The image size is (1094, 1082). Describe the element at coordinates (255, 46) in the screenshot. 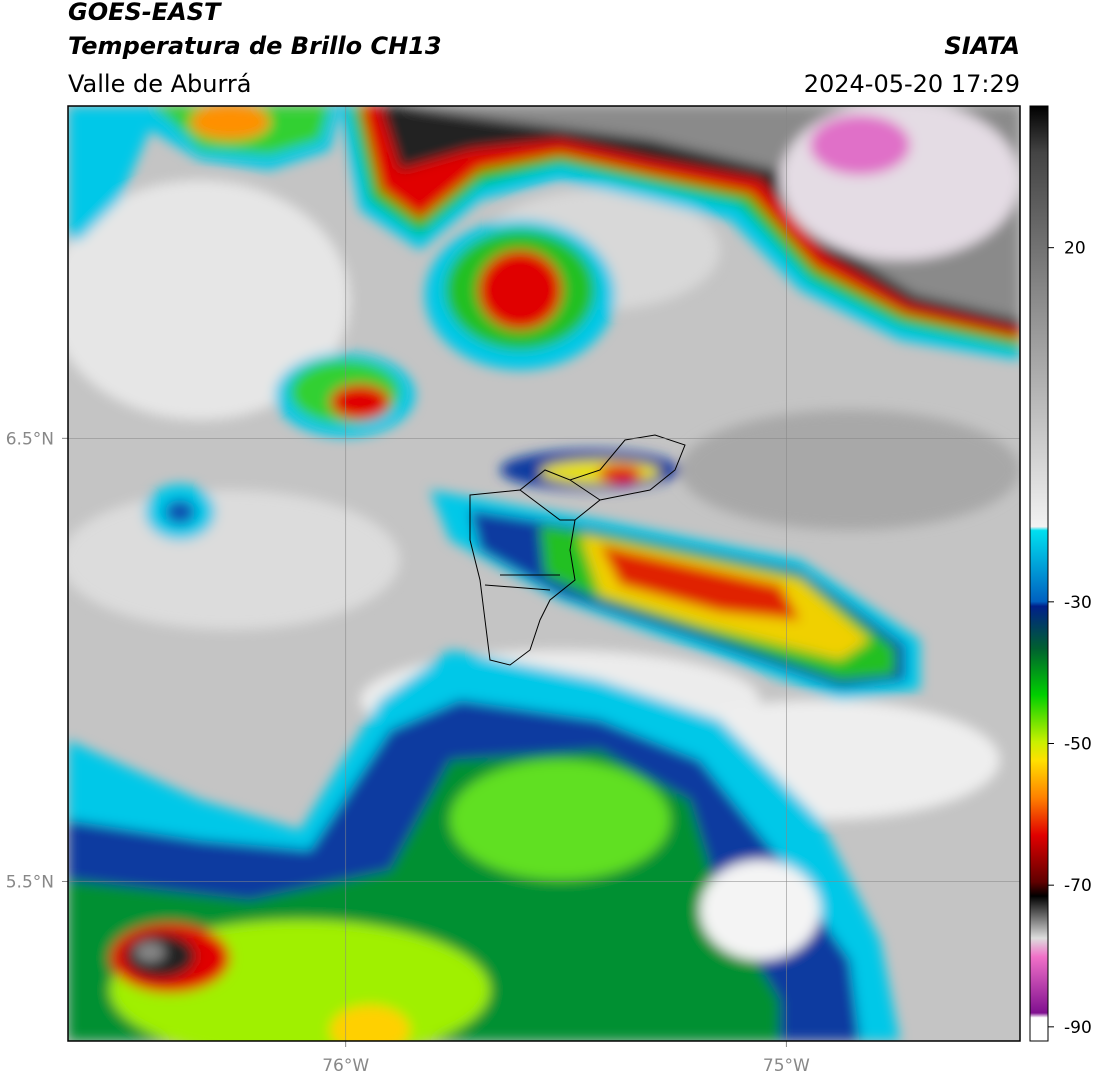

I see `subtitle: Temperatura de Brillo CH13` at that location.